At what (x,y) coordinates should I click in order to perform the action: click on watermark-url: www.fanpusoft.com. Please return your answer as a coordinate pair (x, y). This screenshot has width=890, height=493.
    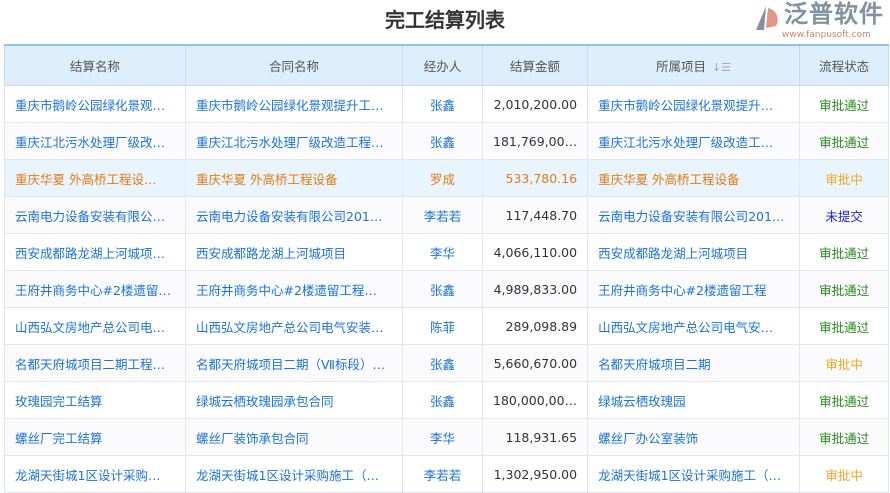
    Looking at the image, I should click on (826, 35).